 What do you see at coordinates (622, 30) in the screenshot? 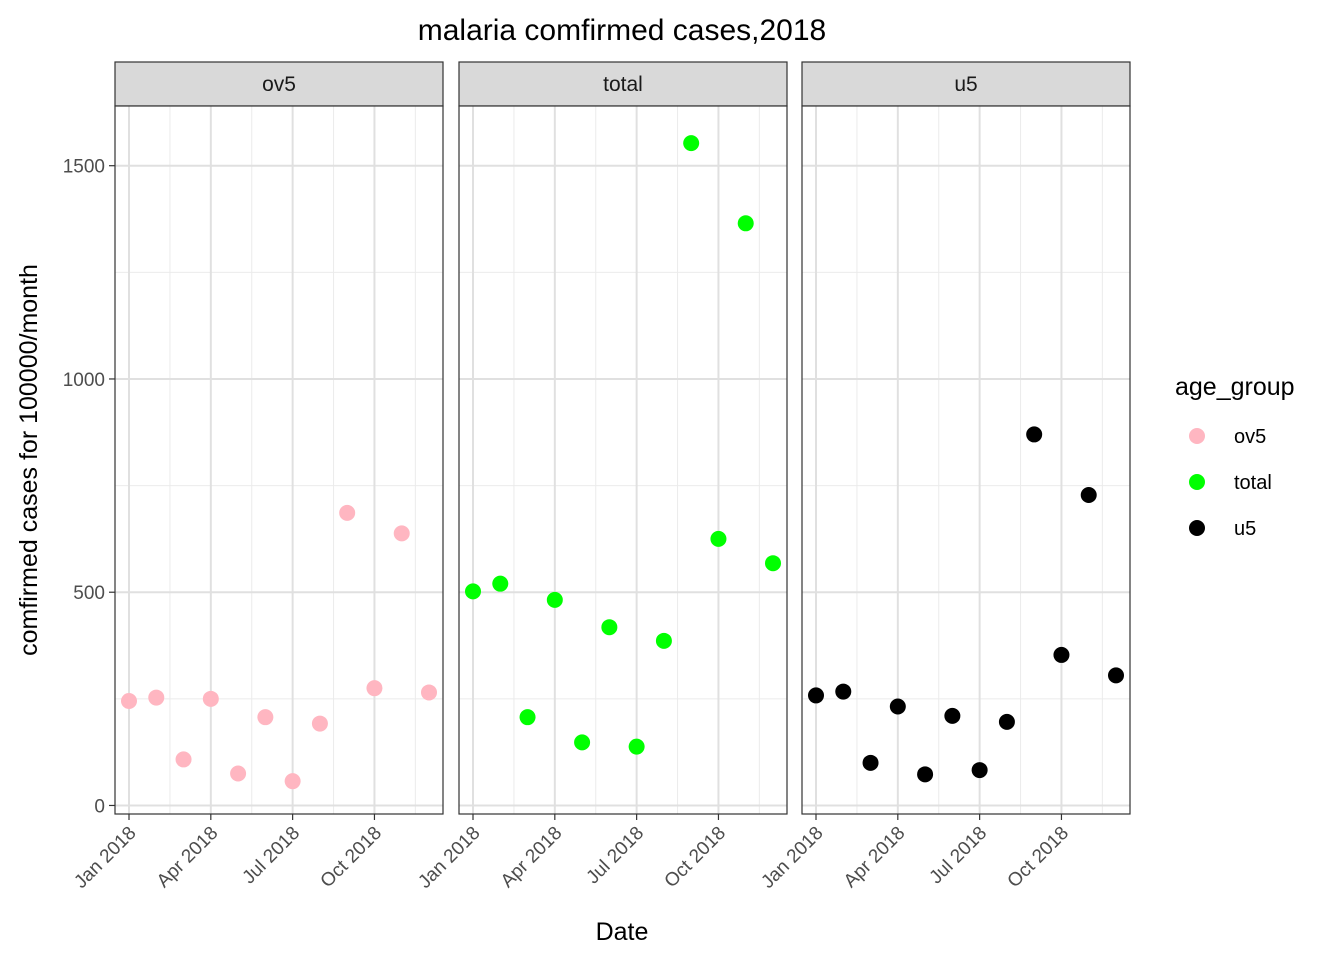
I see `chart-title: malaria comfirmed cases,2018` at bounding box center [622, 30].